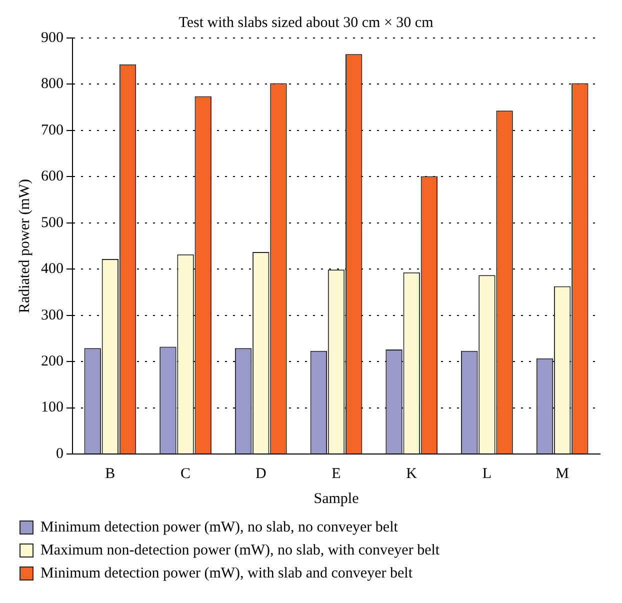 The width and height of the screenshot is (622, 603). What do you see at coordinates (110, 474) in the screenshot?
I see `x-tick-label: B` at bounding box center [110, 474].